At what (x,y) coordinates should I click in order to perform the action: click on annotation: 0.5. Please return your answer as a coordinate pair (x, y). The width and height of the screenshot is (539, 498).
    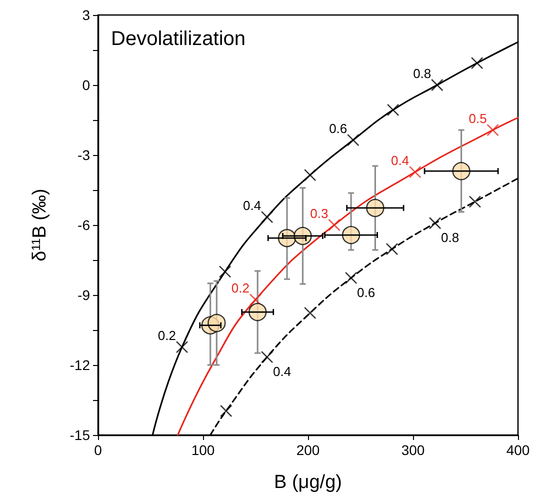
    Looking at the image, I should click on (477, 118).